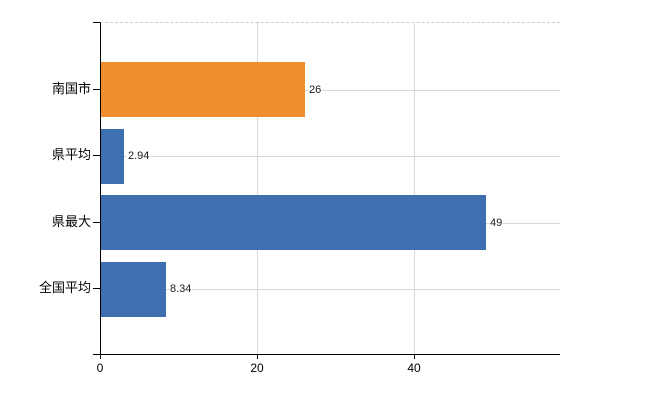 This screenshot has width=650, height=400. What do you see at coordinates (139, 156) in the screenshot?
I see `value-label: 2.94` at bounding box center [139, 156].